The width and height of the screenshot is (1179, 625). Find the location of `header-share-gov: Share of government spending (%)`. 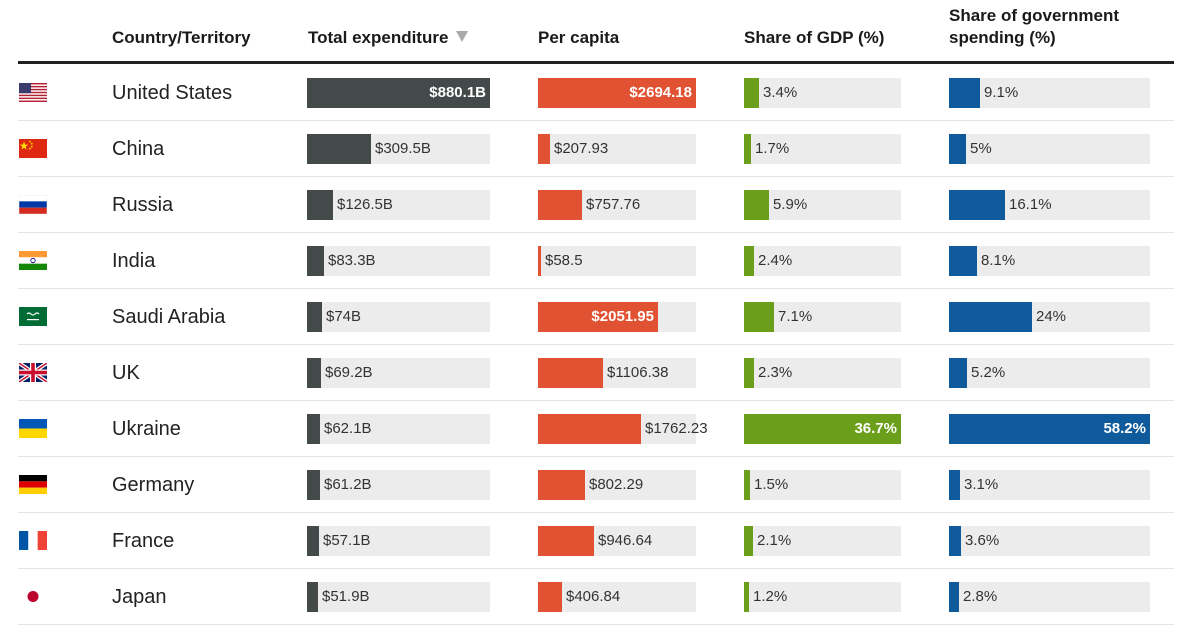

header-share-gov: Share of government spending (%) is located at coordinates (1034, 27).